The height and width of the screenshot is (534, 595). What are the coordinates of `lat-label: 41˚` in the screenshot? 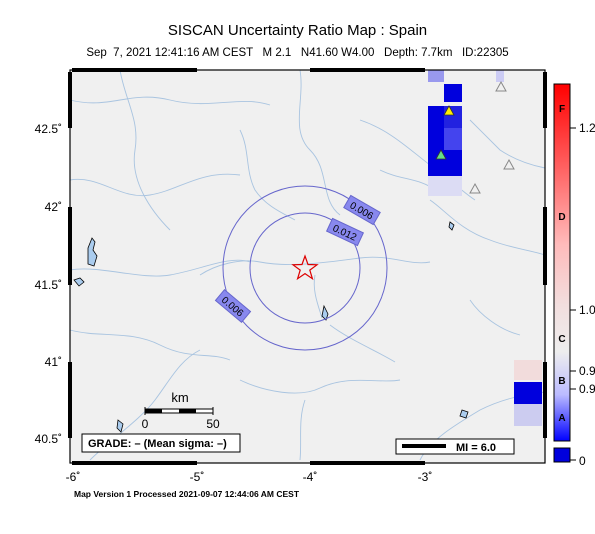 It's located at (53, 362).